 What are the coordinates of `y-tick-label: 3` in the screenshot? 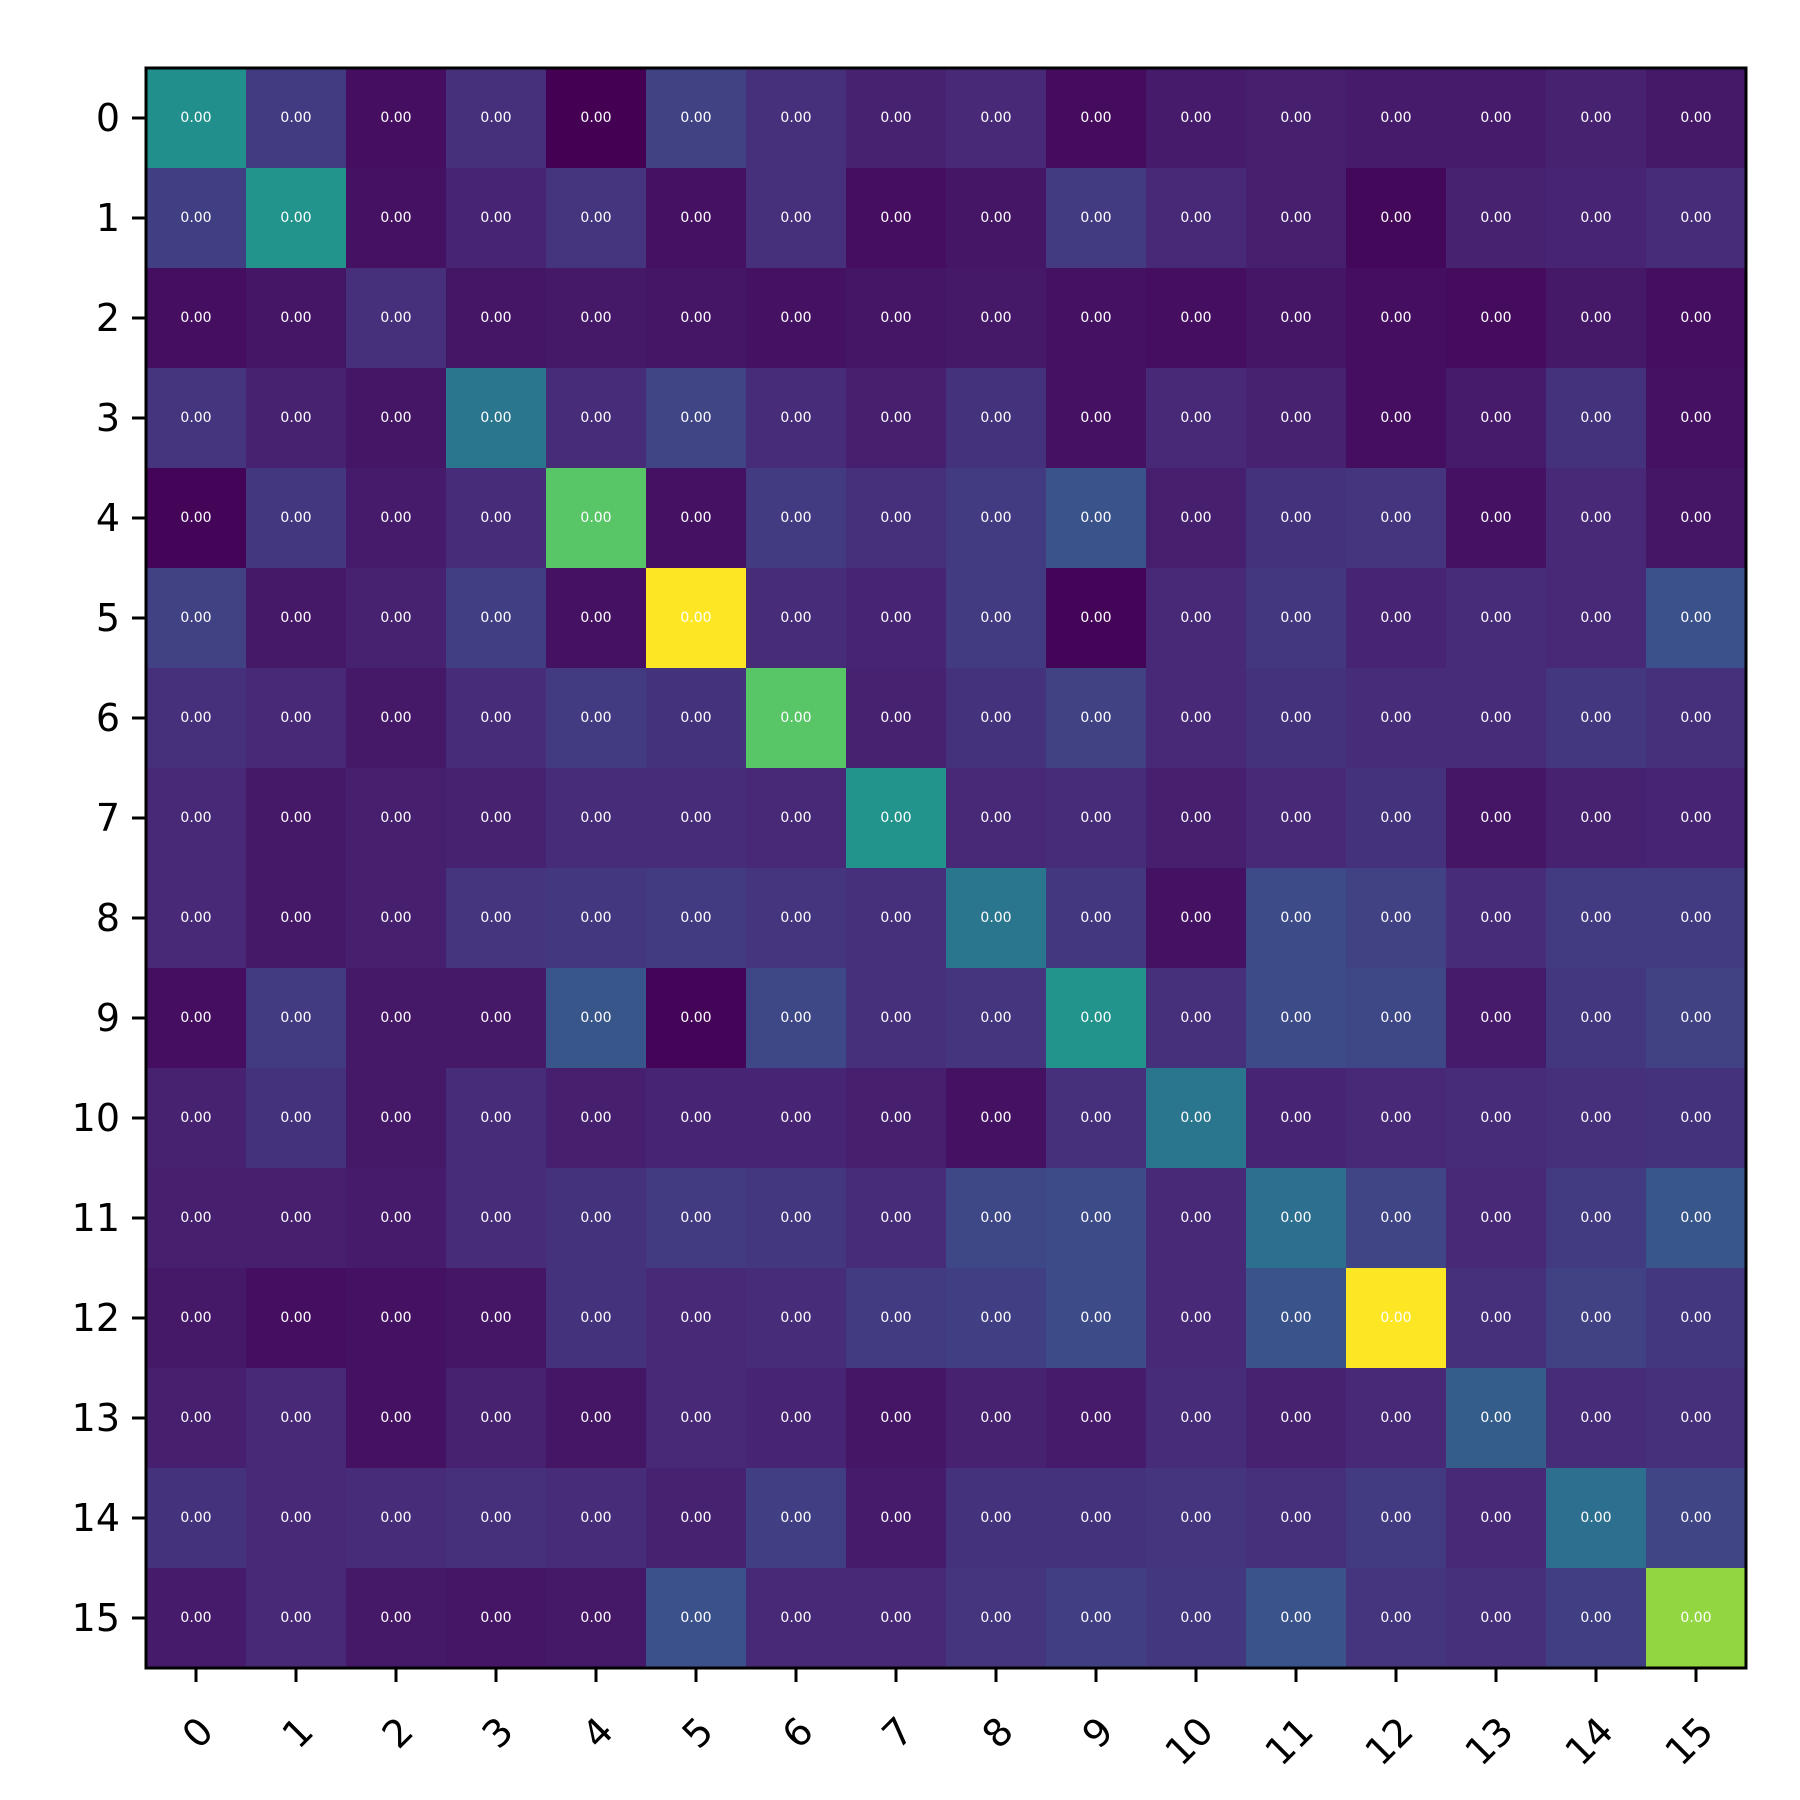 It's located at (108, 418).